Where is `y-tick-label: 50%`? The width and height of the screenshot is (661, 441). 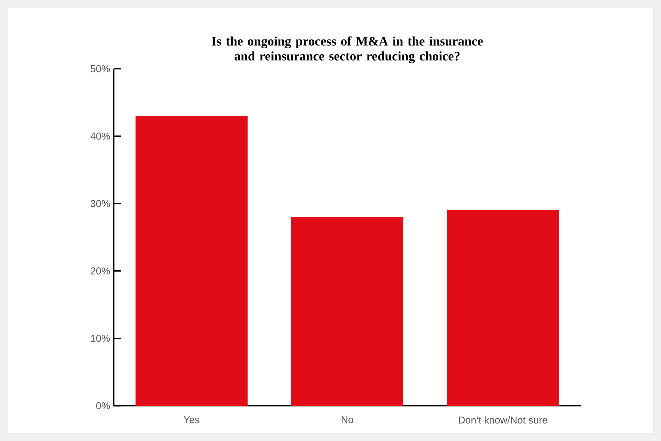 y-tick-label: 50% is located at coordinates (100, 69).